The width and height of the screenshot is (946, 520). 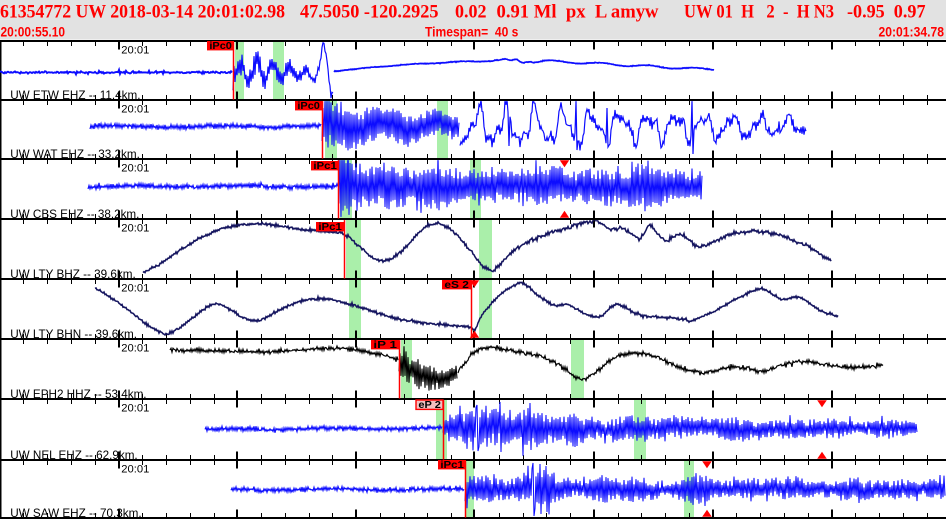 What do you see at coordinates (759, 11) in the screenshot?
I see `svg-text: UW 01 H 2 - H N3` at bounding box center [759, 11].